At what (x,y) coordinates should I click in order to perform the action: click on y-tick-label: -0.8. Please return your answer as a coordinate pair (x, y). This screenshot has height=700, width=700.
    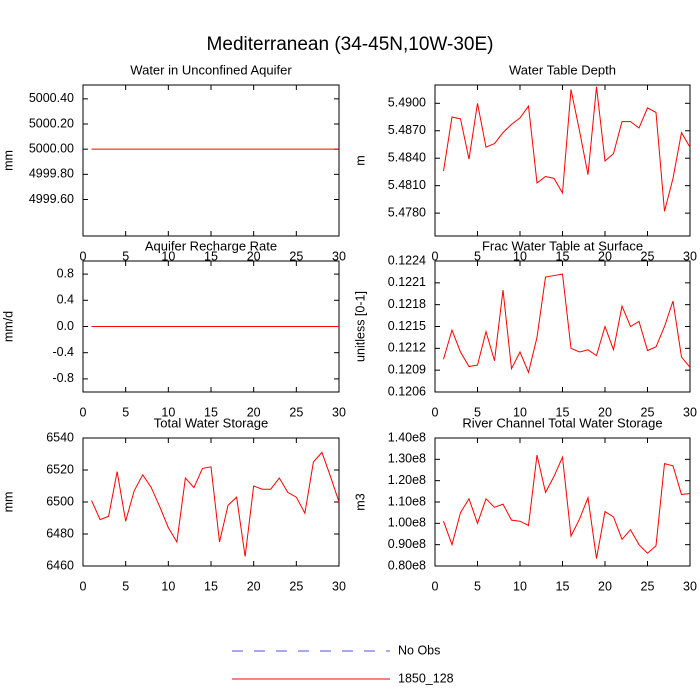
    Looking at the image, I should click on (63, 378).